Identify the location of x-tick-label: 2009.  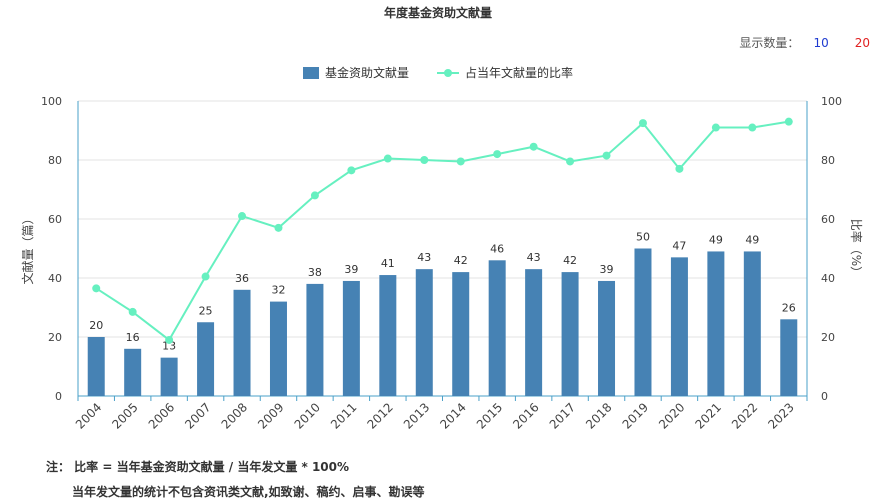
(270, 415).